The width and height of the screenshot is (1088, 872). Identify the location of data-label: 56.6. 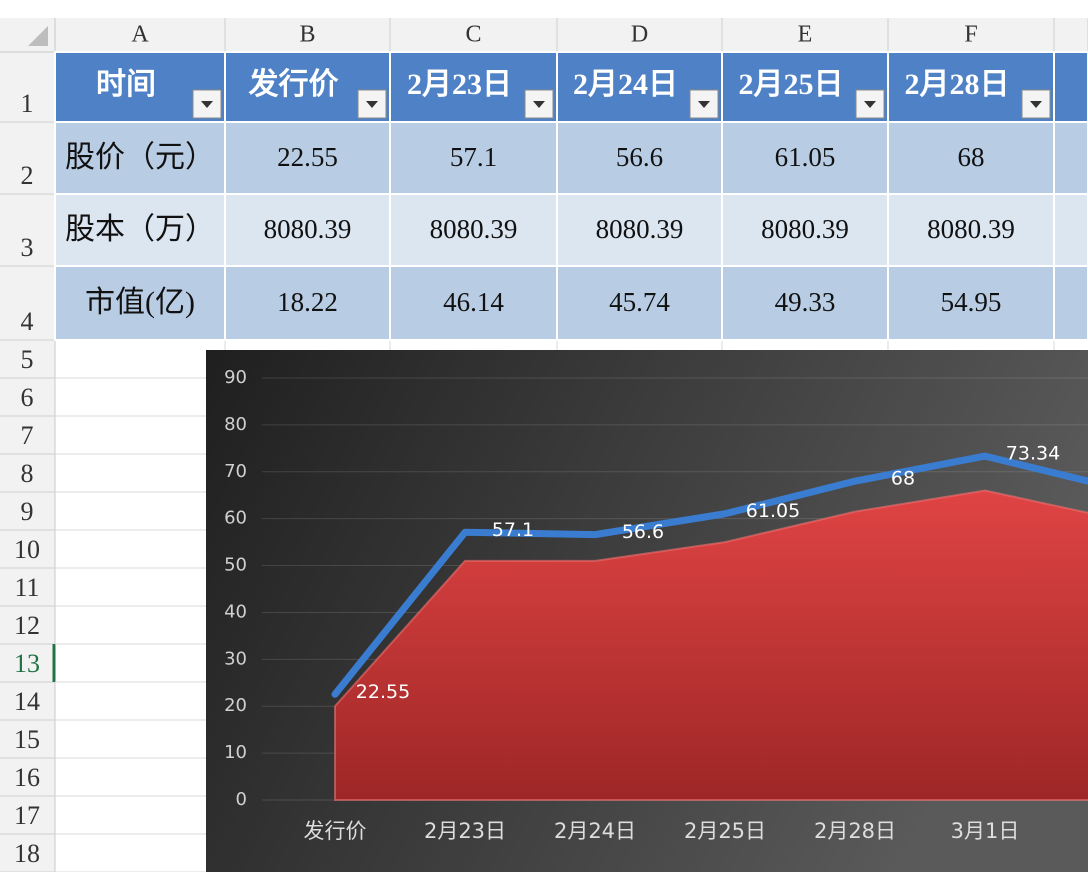
(643, 532).